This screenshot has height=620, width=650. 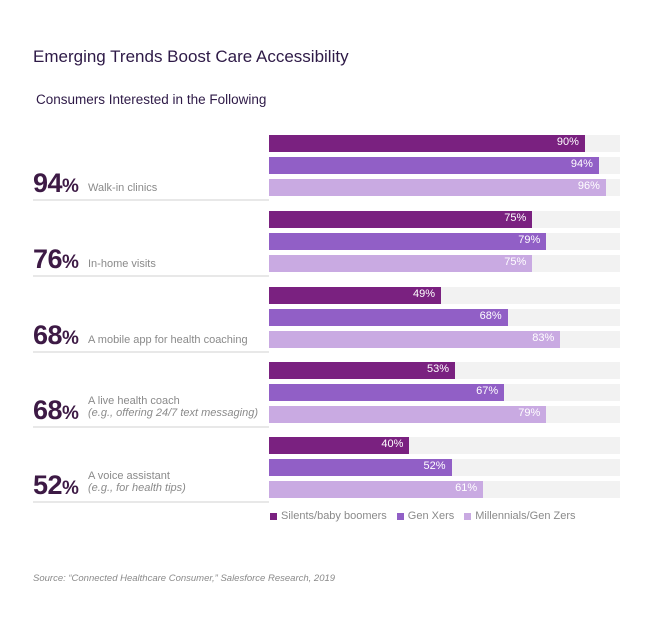 I want to click on category-label: A mobile app for health coaching, so click(x=168, y=340).